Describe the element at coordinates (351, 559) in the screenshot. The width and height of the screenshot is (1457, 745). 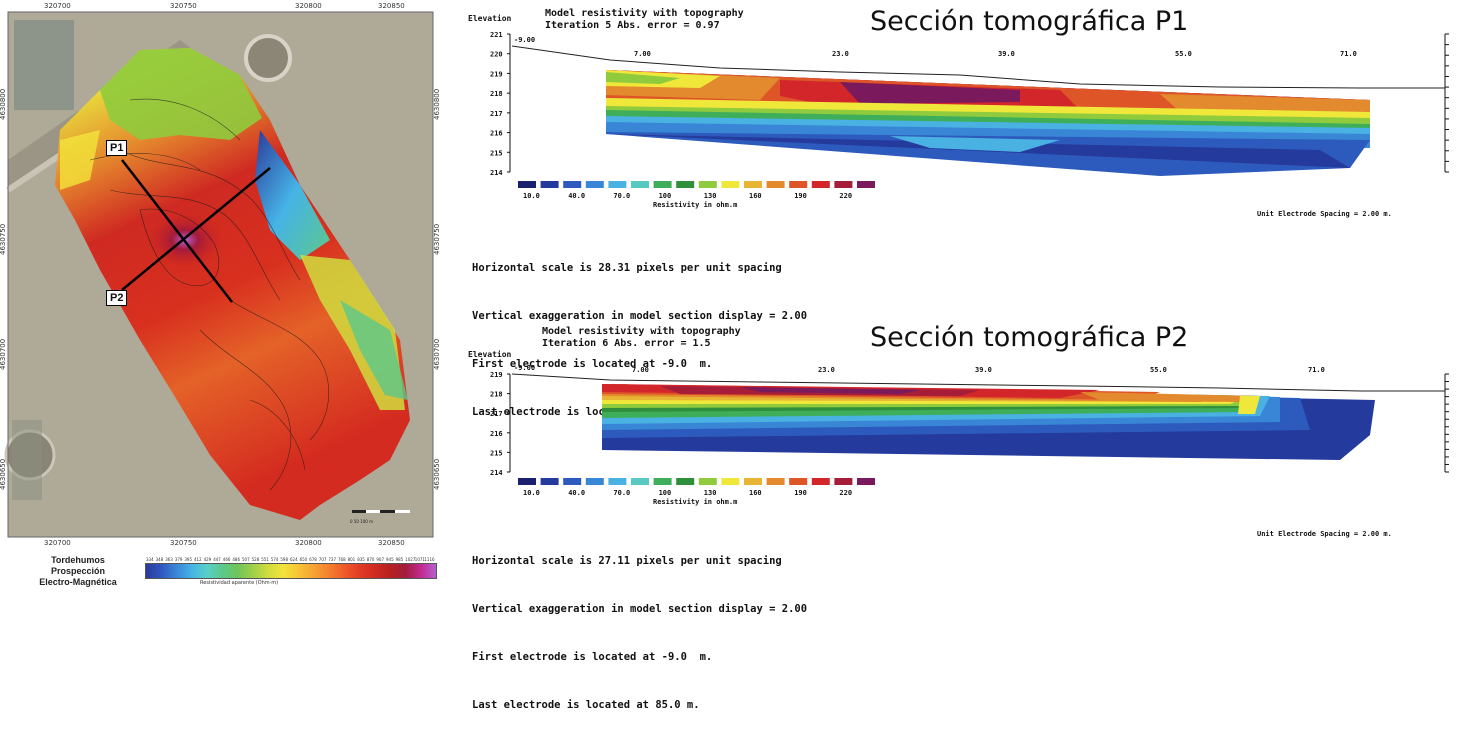
I see `map-legend-tick: 801` at that location.